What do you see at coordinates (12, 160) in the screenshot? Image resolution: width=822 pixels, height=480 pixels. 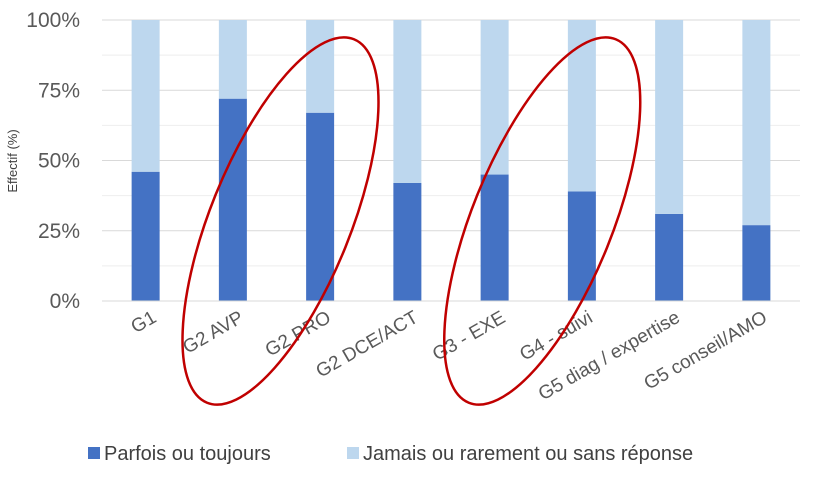 I see `y-axis-label: Effectif (%)` at bounding box center [12, 160].